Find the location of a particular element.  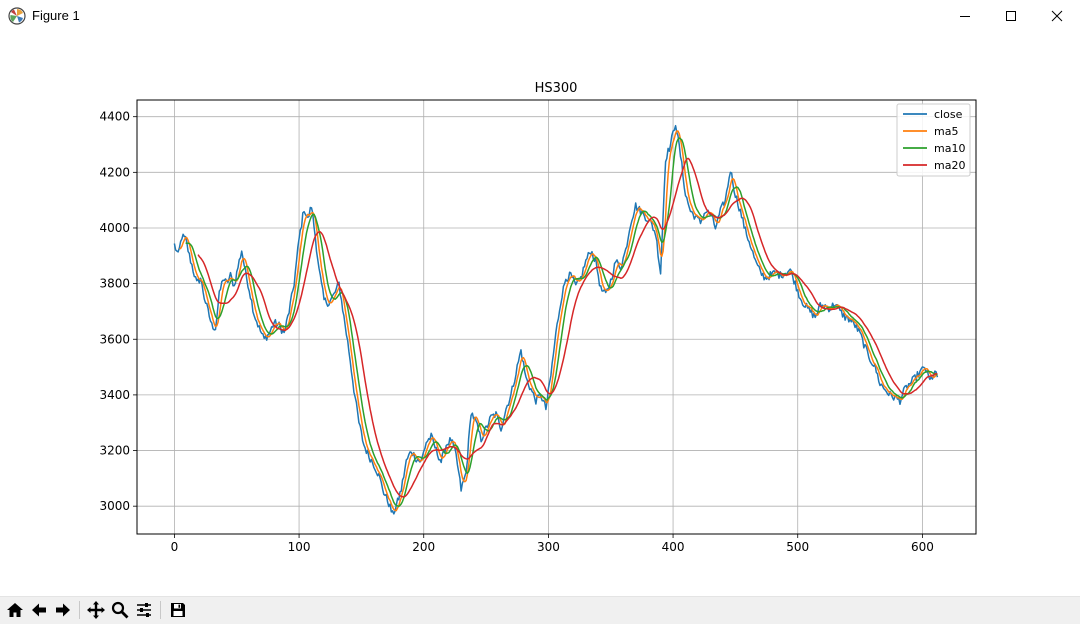

y-tick-label: 4000 is located at coordinates (114, 228).